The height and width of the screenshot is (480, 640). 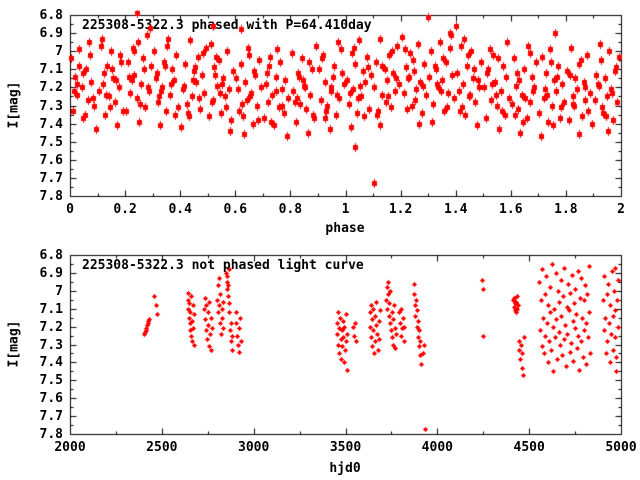 I want to click on unphased-y-tick-label: 7.2, so click(x=51, y=327).